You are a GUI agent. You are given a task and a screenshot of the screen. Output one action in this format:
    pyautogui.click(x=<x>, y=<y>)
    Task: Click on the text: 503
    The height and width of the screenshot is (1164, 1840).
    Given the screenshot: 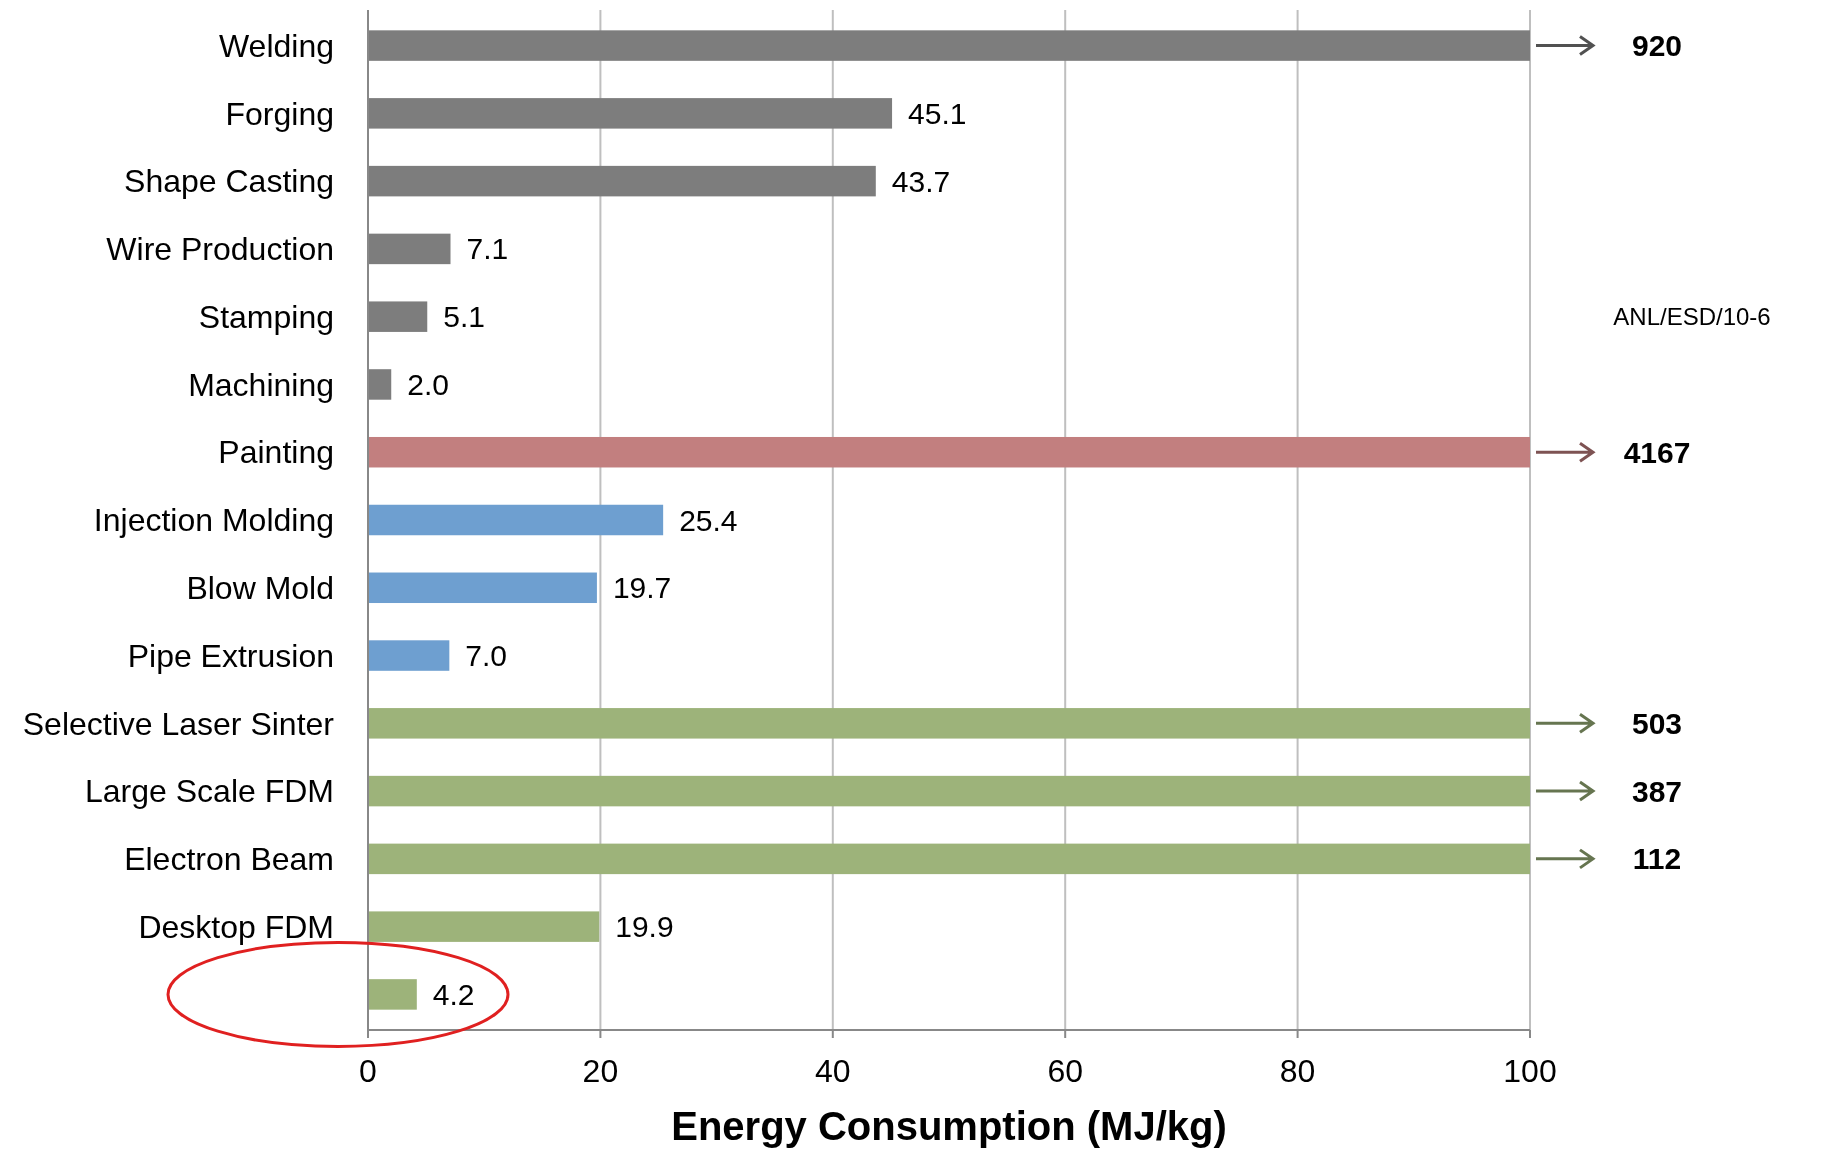 What is the action you would take?
    pyautogui.click(x=1657, y=723)
    